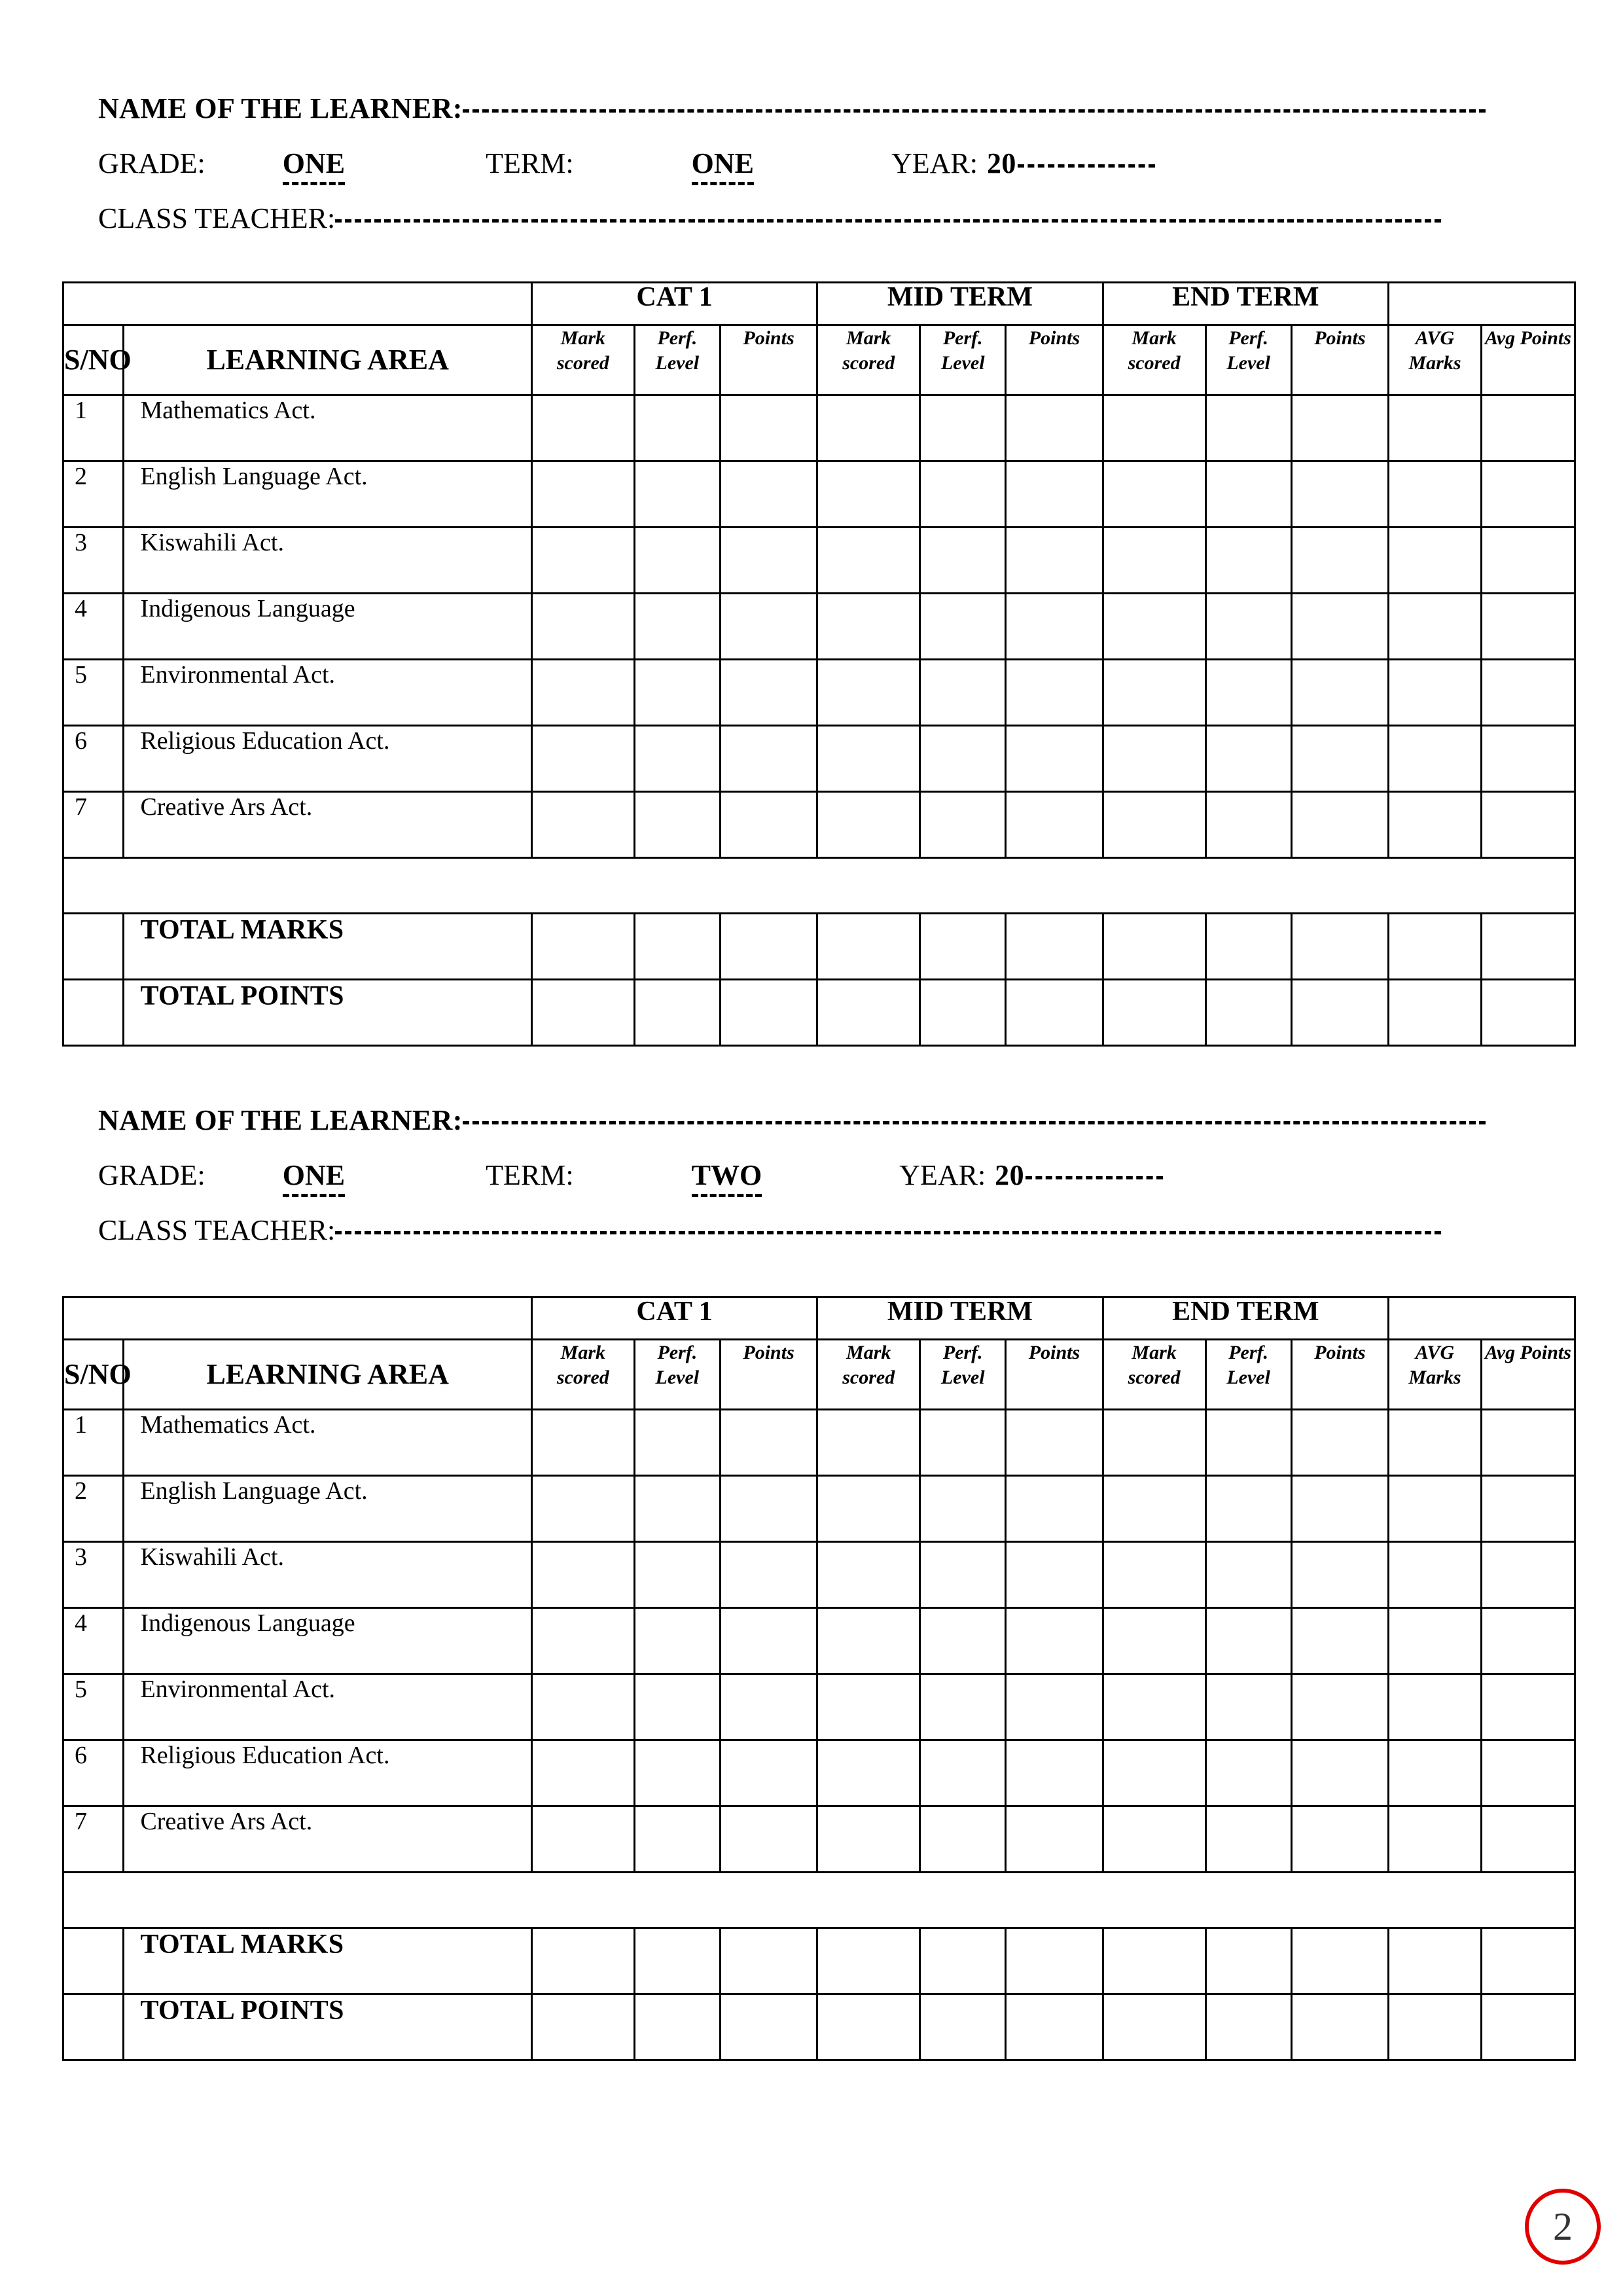  Describe the element at coordinates (1086, 166) in the screenshot. I see `year-input-line` at that location.